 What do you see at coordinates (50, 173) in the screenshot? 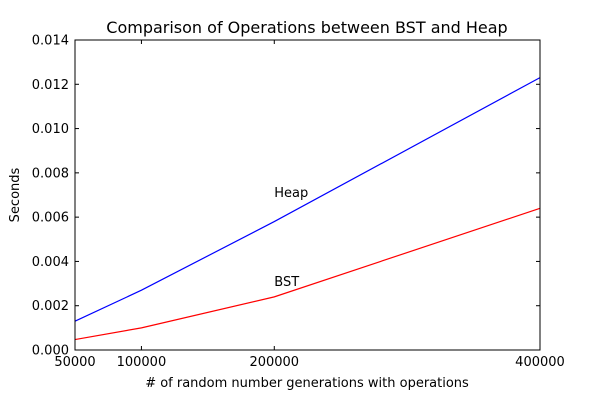
I see `y-tick-label: 0.008` at bounding box center [50, 173].